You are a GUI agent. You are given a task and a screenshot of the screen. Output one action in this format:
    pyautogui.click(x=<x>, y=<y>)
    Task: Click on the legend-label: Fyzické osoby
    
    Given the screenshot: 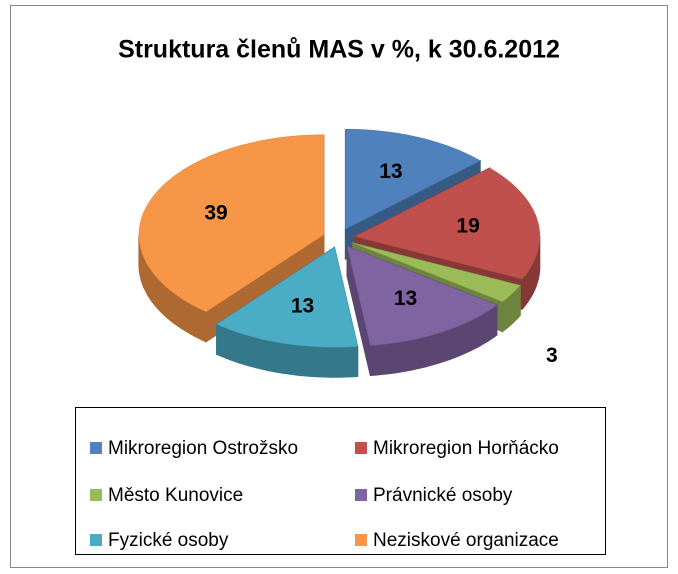 What is the action you would take?
    pyautogui.click(x=168, y=540)
    